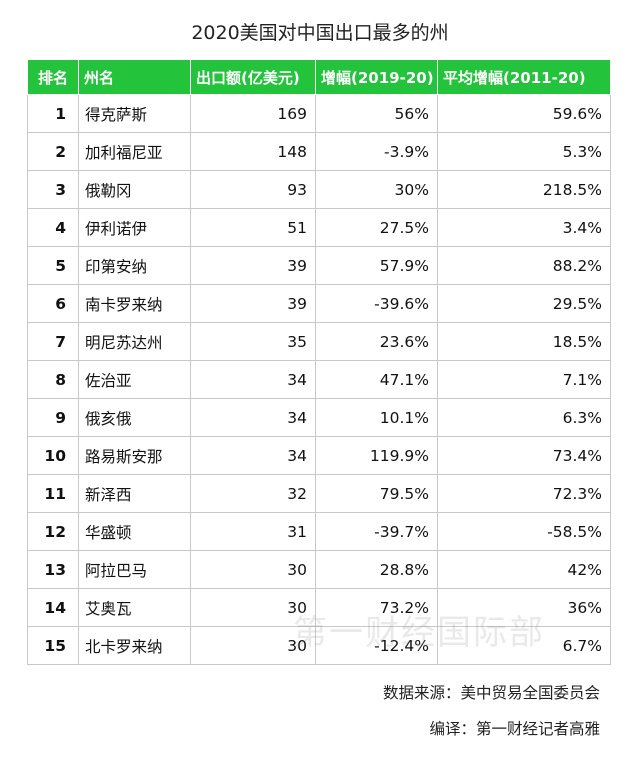 Image resolution: width=640 pixels, height=762 pixels. What do you see at coordinates (134, 493) in the screenshot?
I see `state-name-cell: 新泽西` at bounding box center [134, 493].